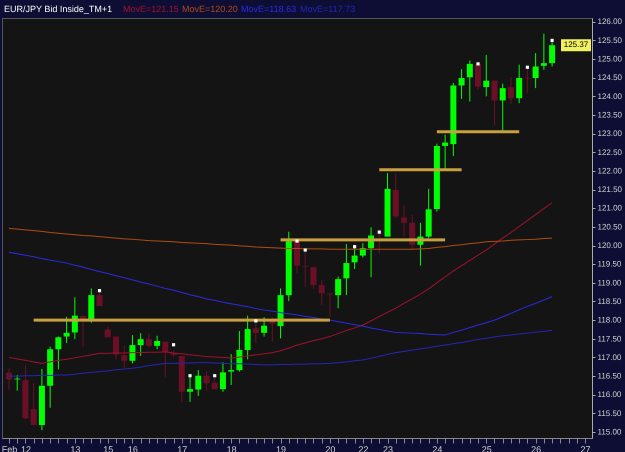 The width and height of the screenshot is (625, 452). I want to click on y-tick-label: 122.50, so click(610, 152).